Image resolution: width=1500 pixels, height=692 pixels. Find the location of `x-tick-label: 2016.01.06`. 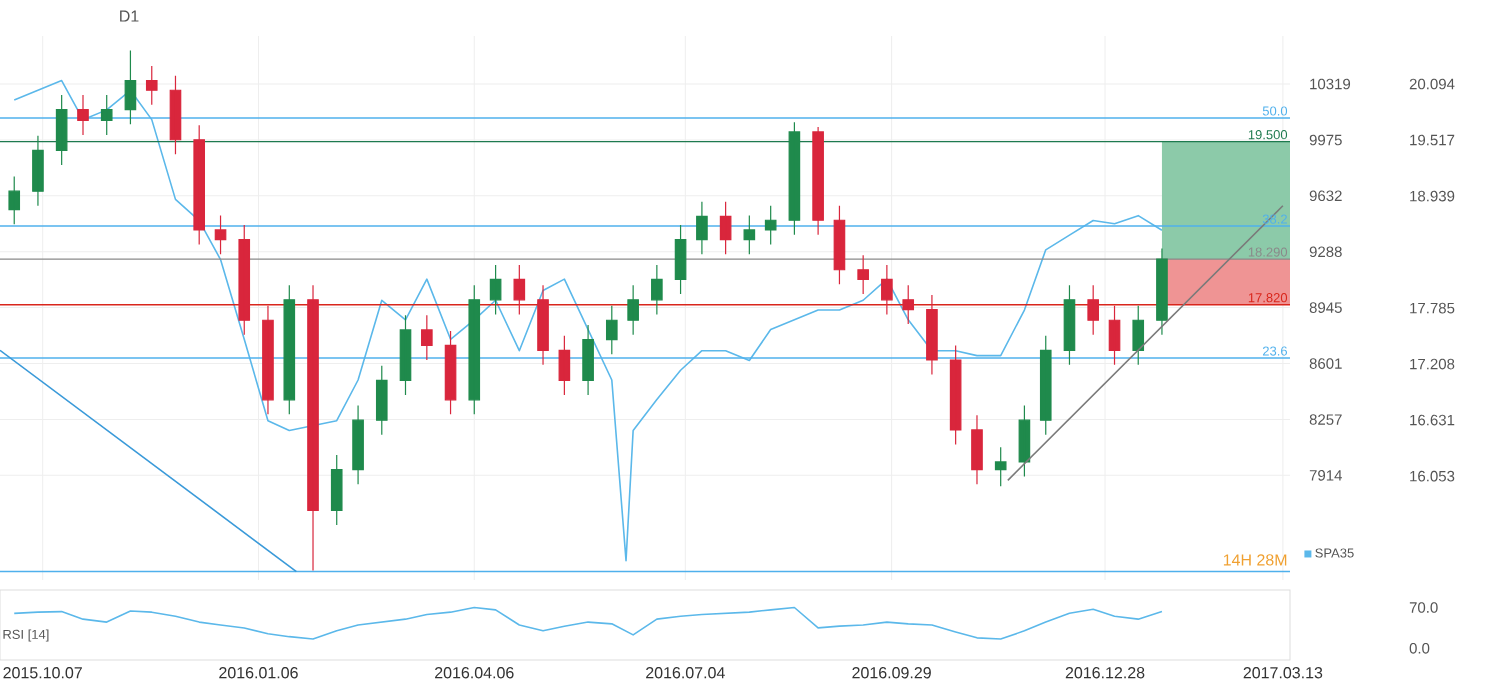

x-tick-label: 2016.01.06 is located at coordinates (258, 673).